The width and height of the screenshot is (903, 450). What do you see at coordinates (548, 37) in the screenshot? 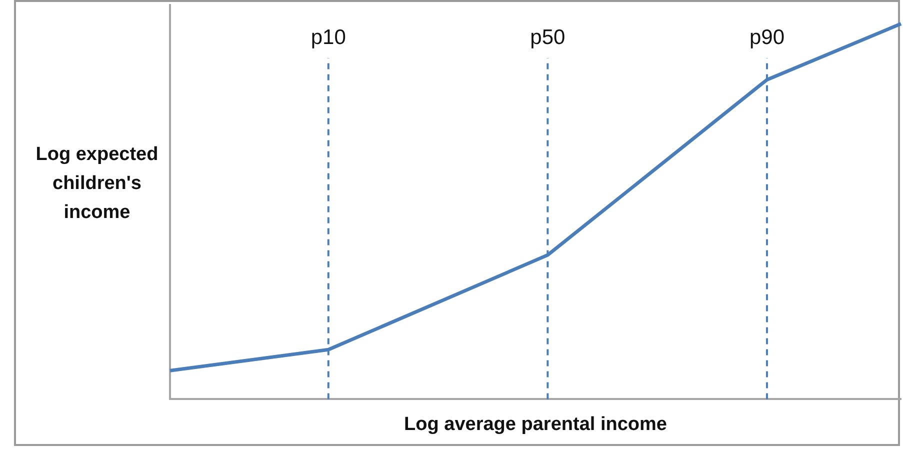
I see `x-tick-label: p50` at bounding box center [548, 37].